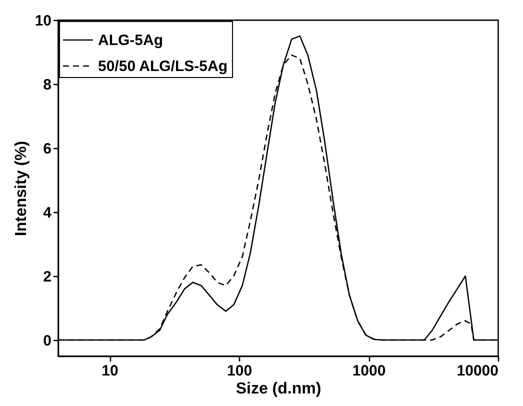 The width and height of the screenshot is (523, 406). Describe the element at coordinates (369, 371) in the screenshot. I see `x-tick-label: 1000` at that location.